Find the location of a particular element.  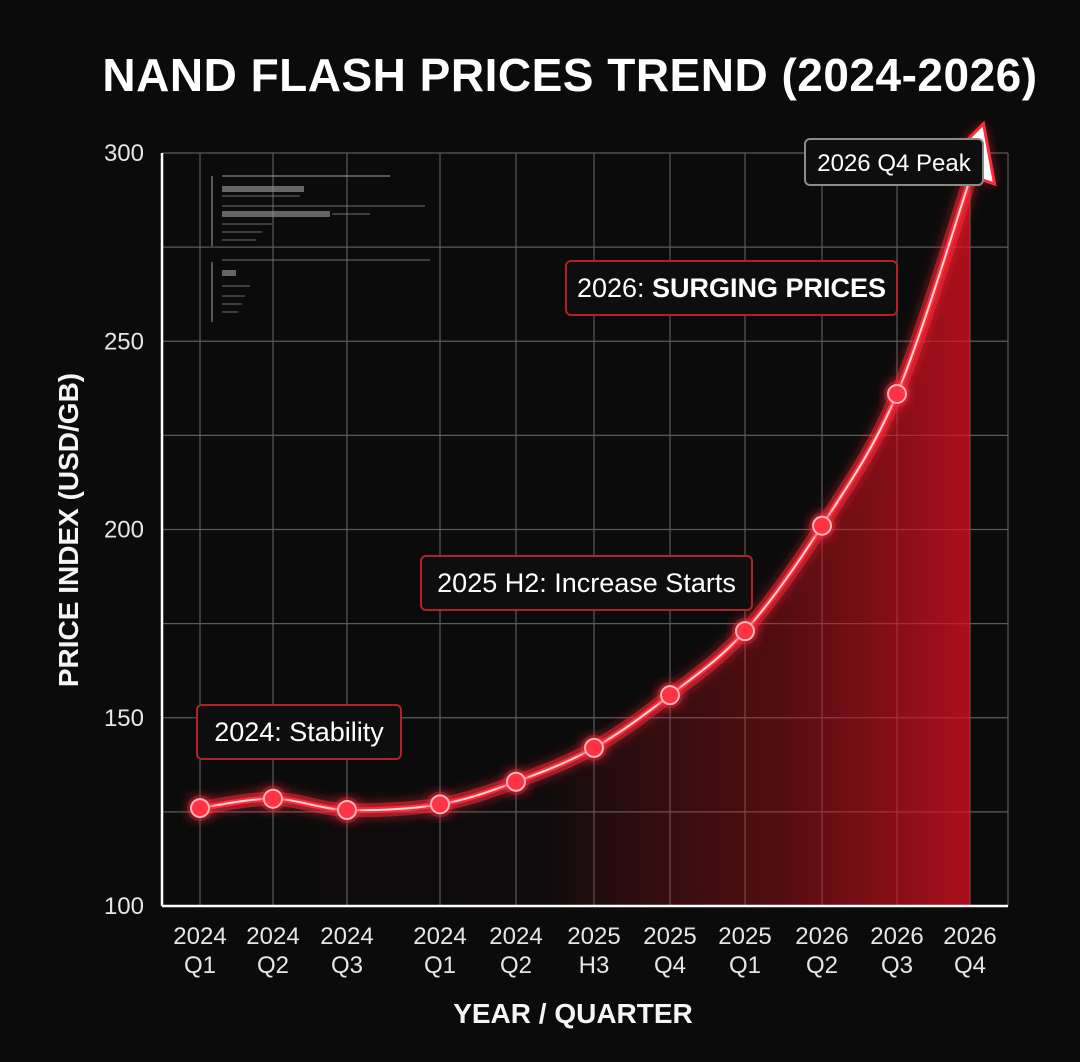

annotation-label: 2026: SURGING PRICES is located at coordinates (731, 288).